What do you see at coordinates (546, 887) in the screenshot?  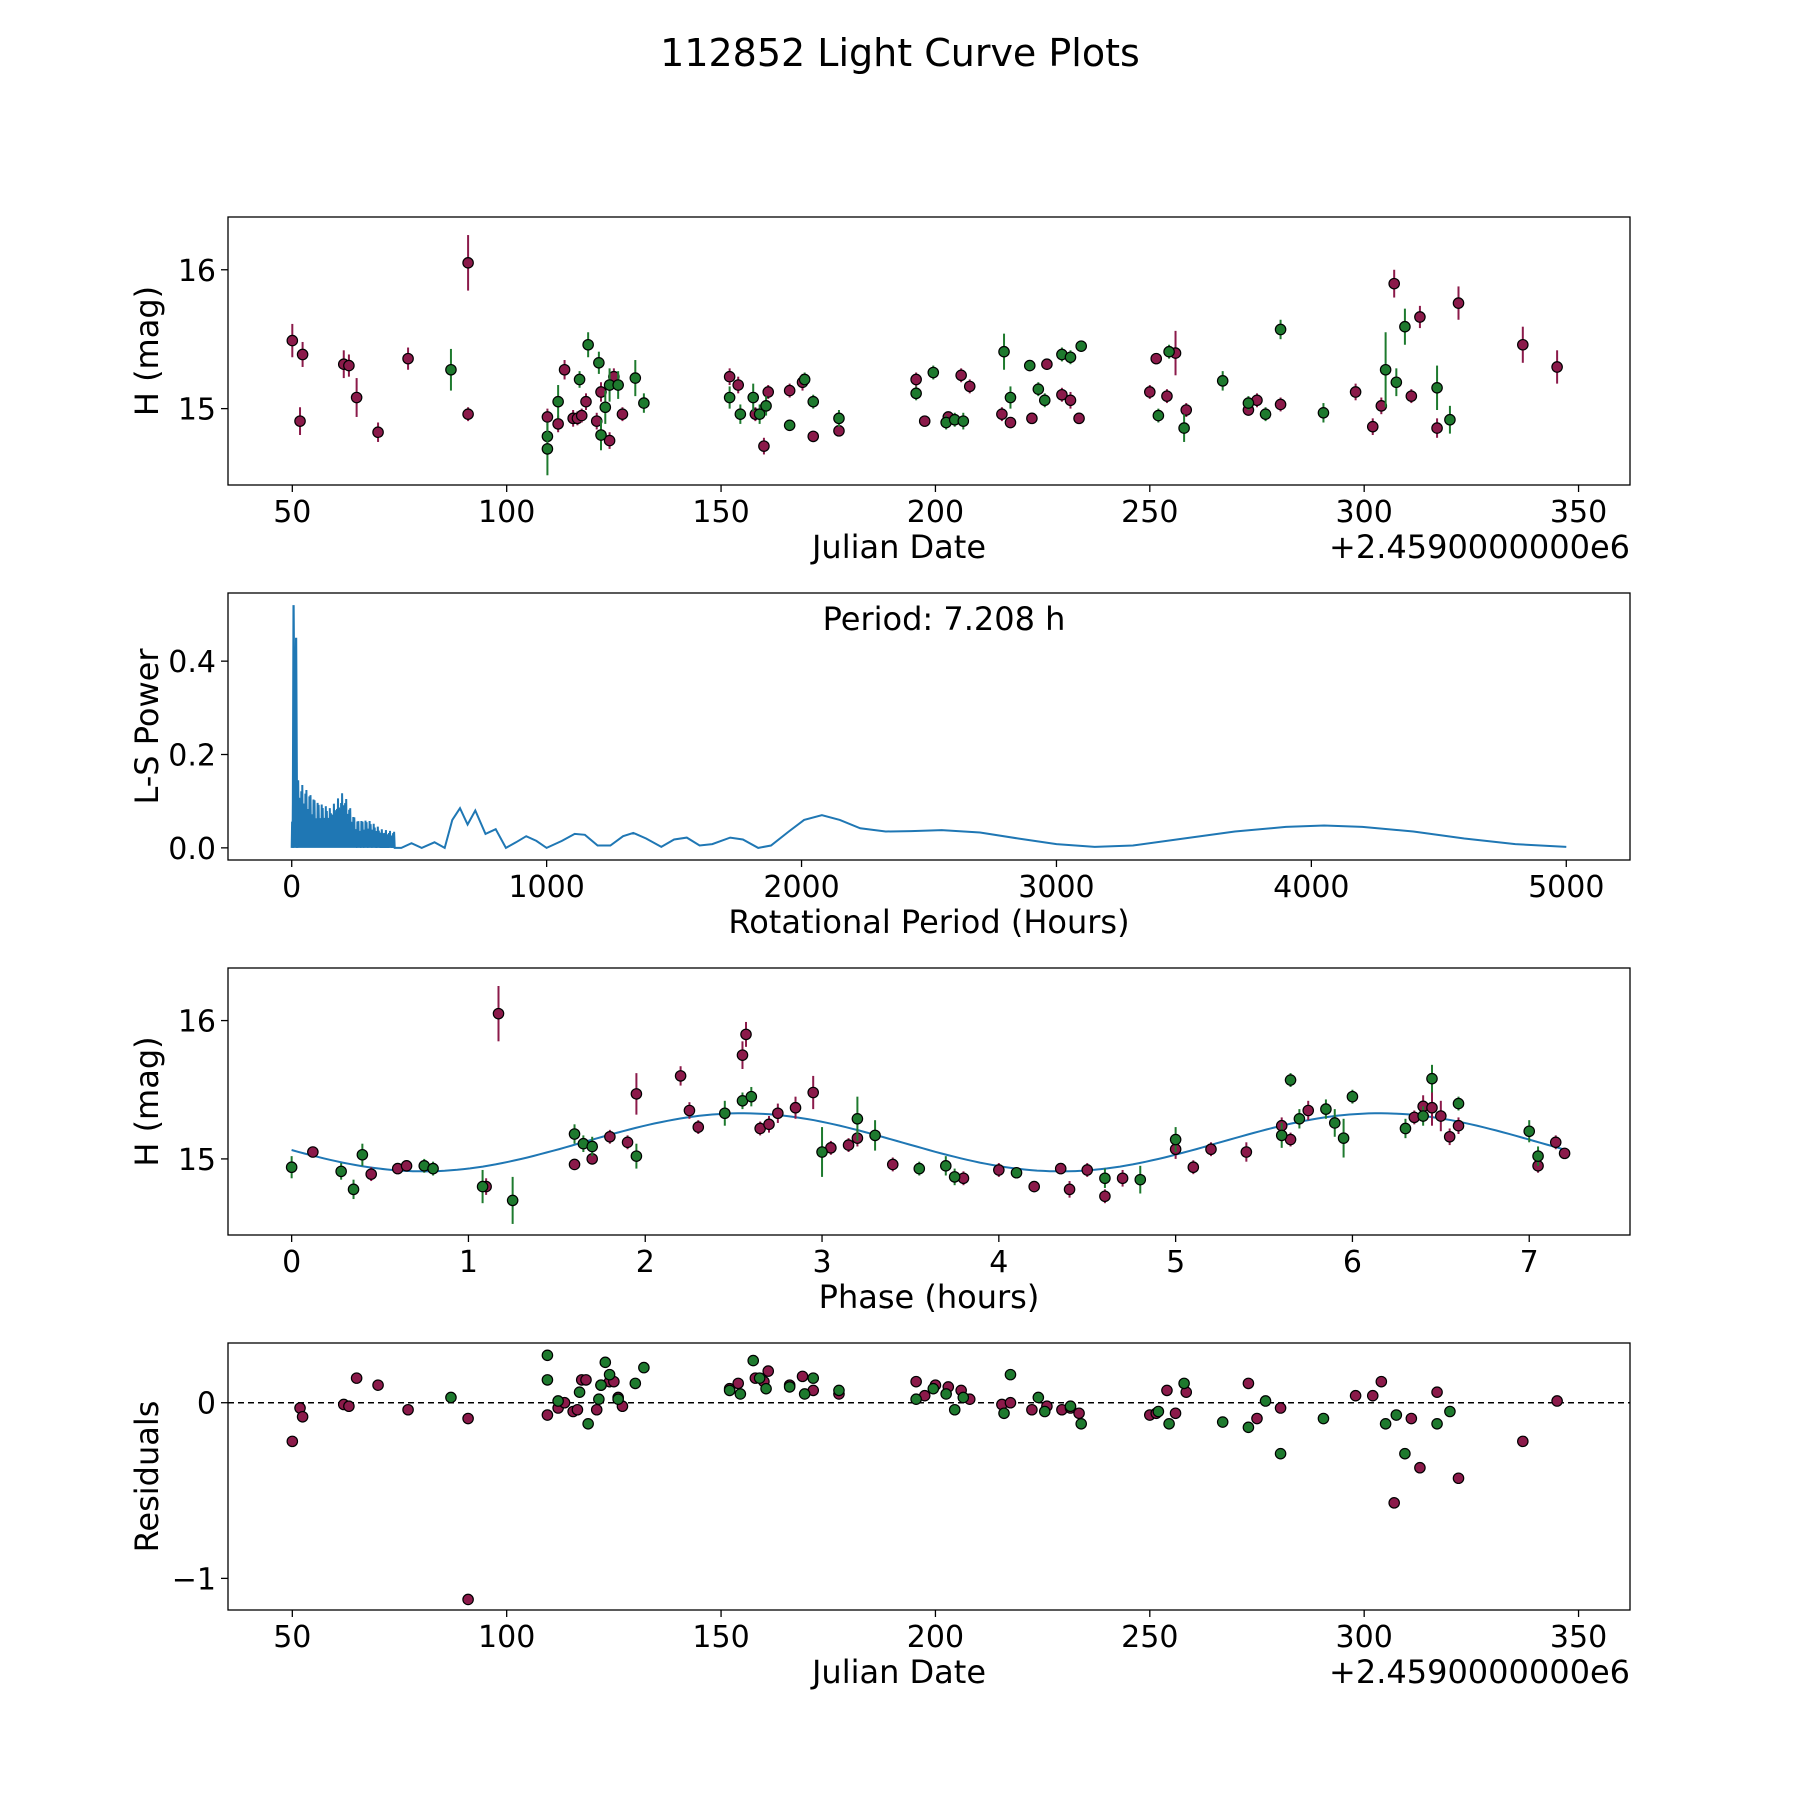 I see `x-tick-label: 1000` at bounding box center [546, 887].